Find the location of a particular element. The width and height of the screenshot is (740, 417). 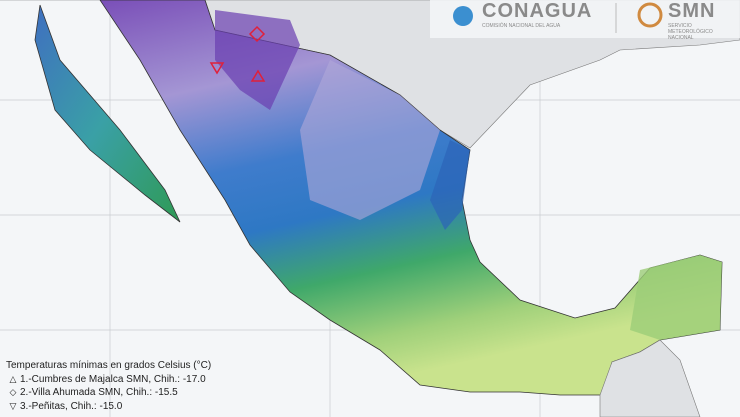

legend-entry: 1.-Cumbres de Majalca SMN, Chih.: -17.0 is located at coordinates (113, 379).